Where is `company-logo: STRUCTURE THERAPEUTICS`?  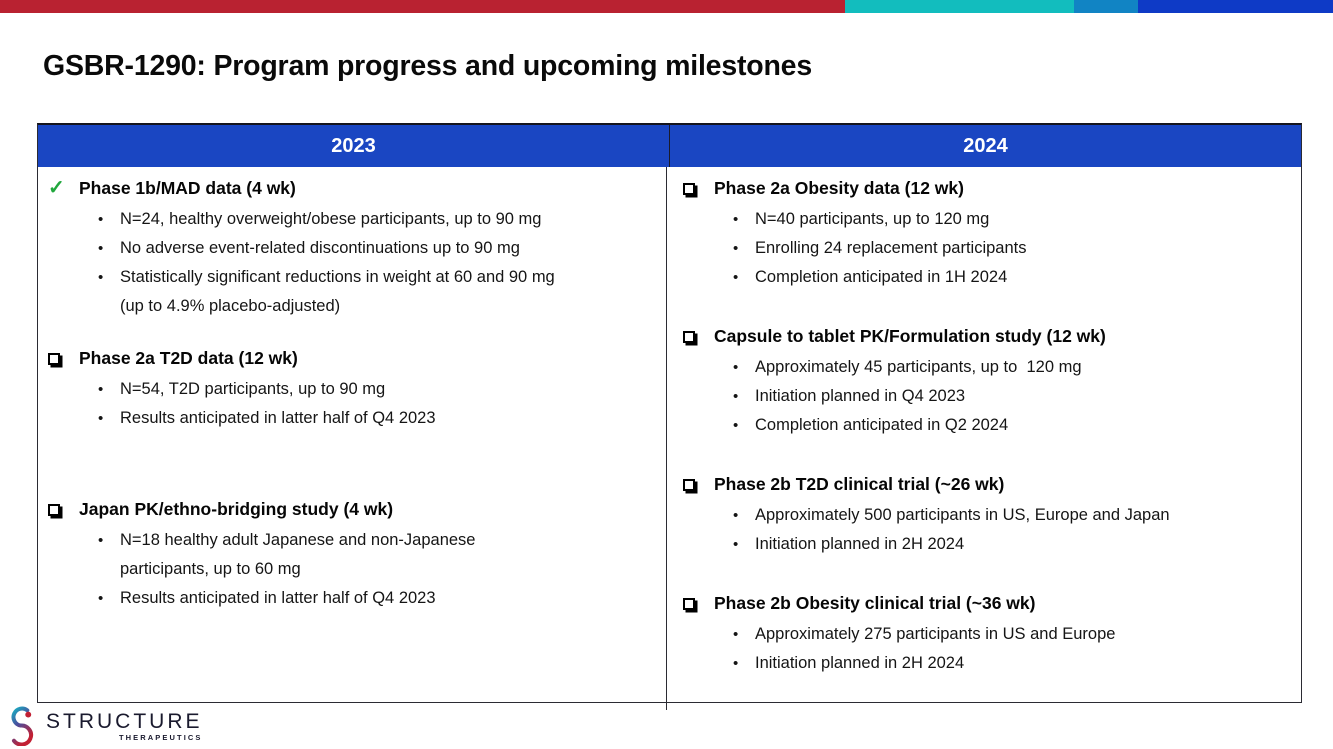
company-logo: STRUCTURE THERAPEUTICS is located at coordinates (104, 726).